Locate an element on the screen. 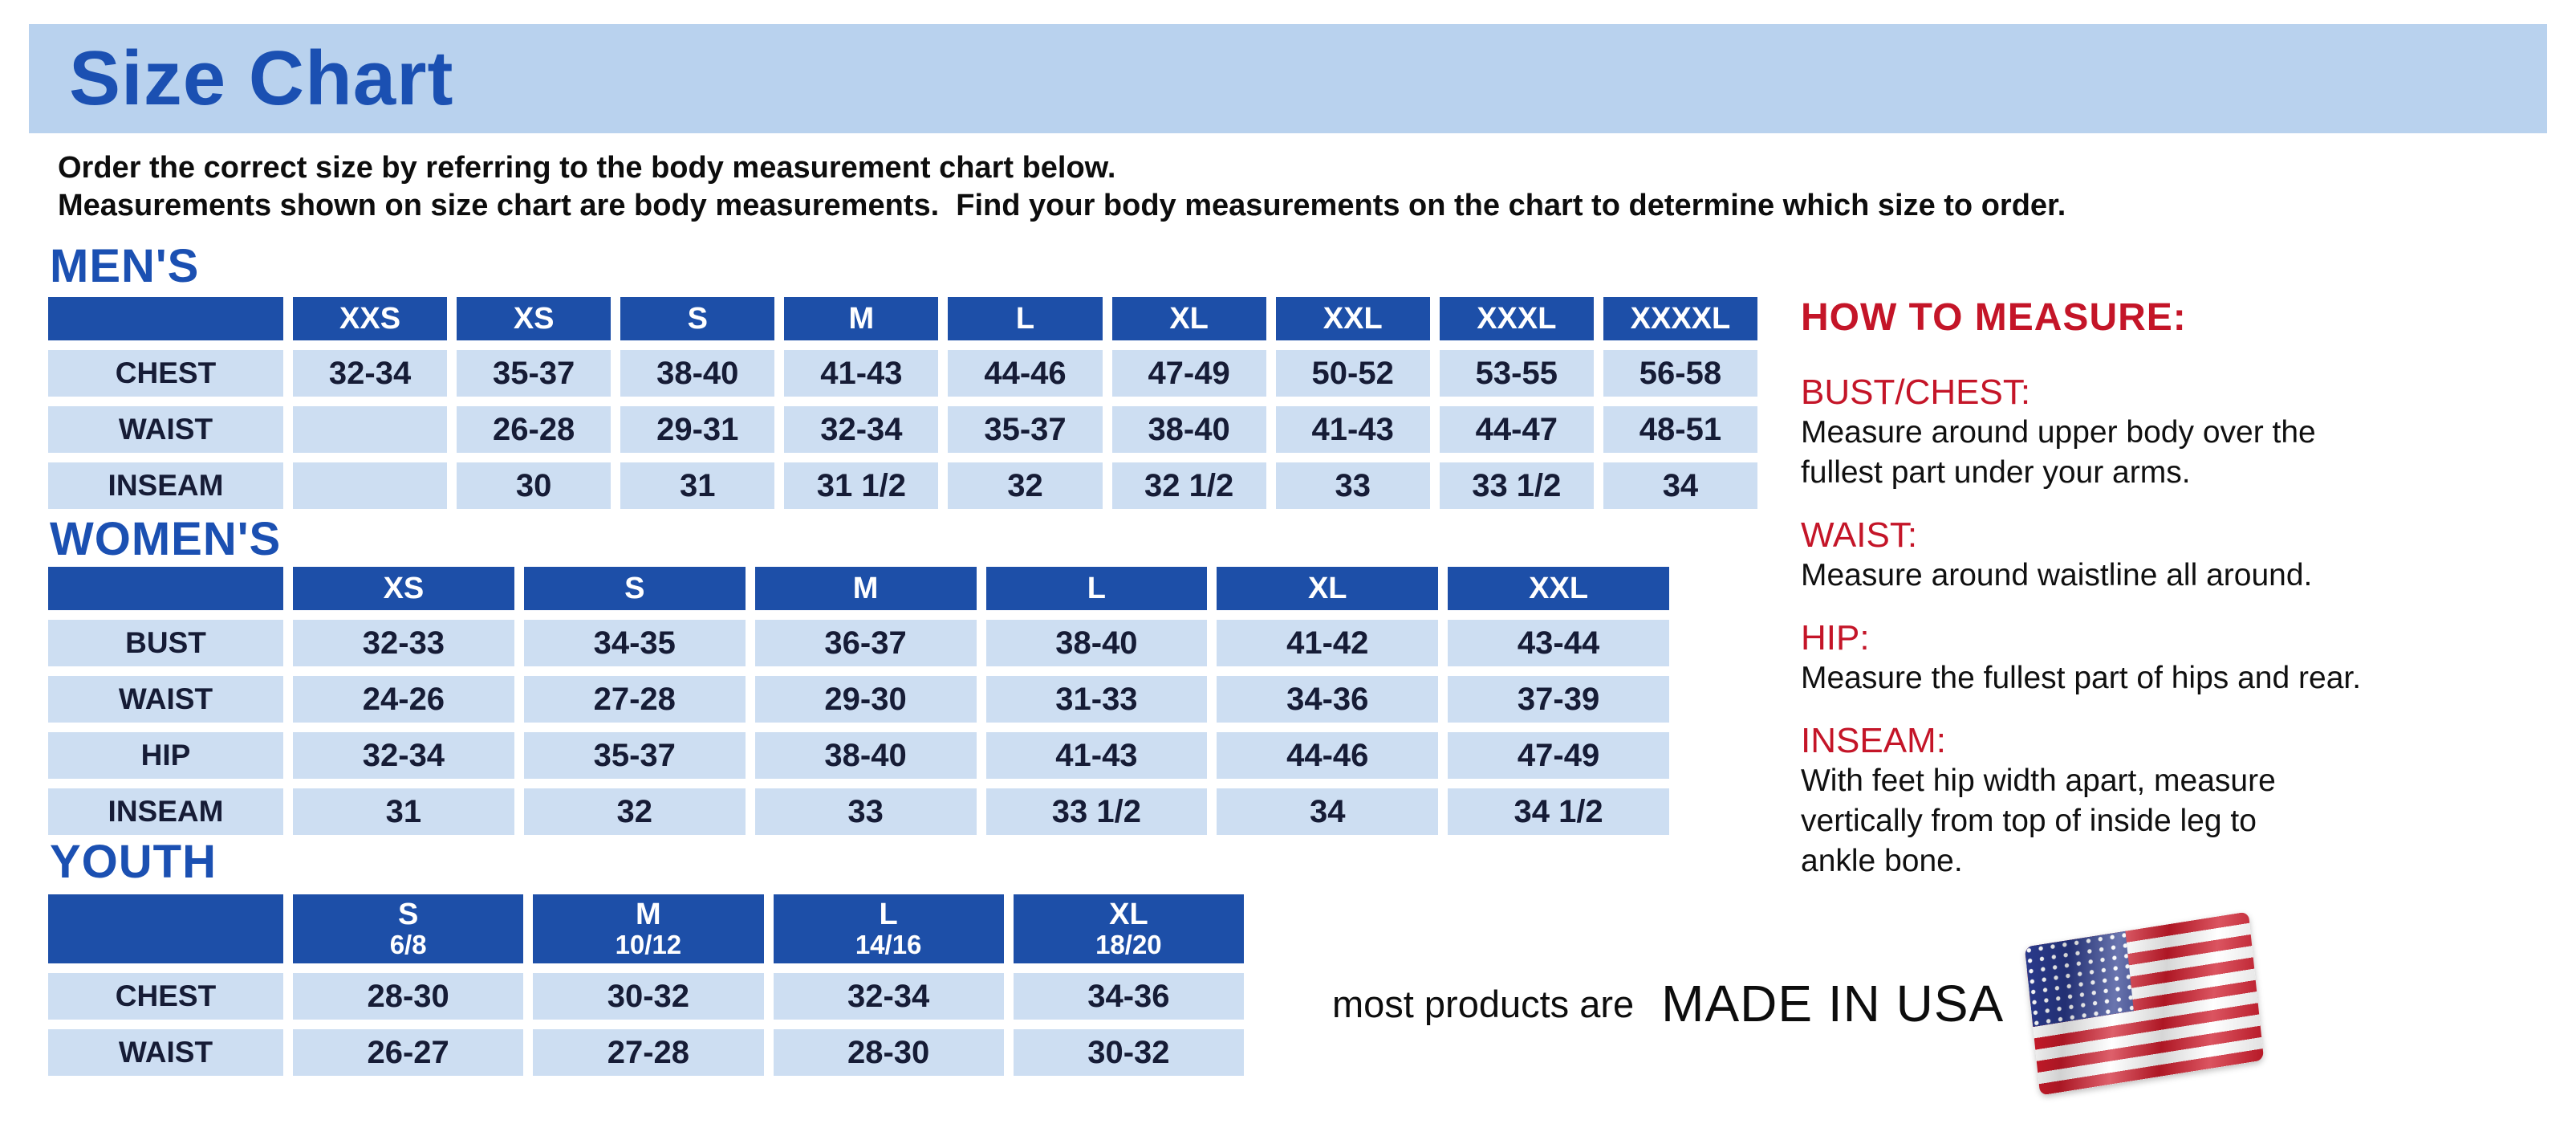 This screenshot has height=1132, width=2576. mens-value-cell: 30 is located at coordinates (534, 485).